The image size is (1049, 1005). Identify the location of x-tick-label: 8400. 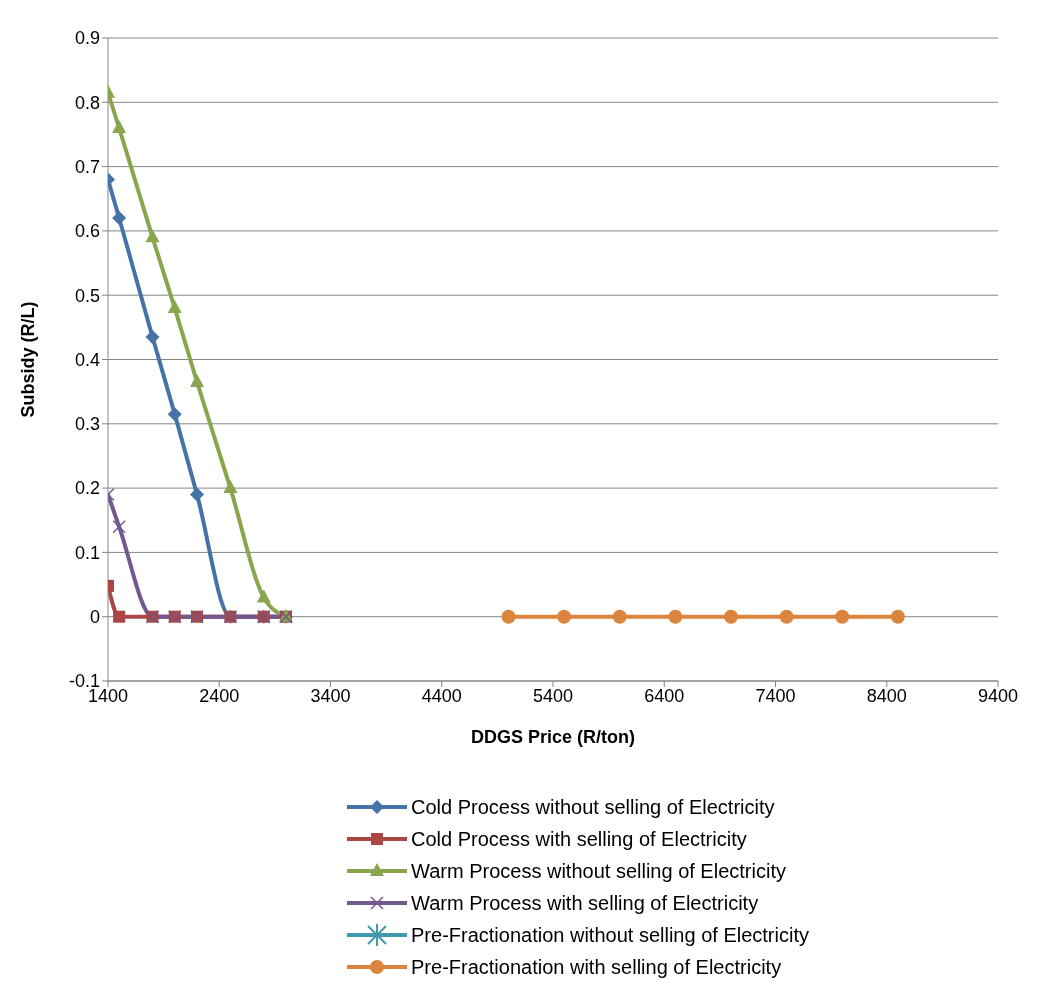
(886, 695).